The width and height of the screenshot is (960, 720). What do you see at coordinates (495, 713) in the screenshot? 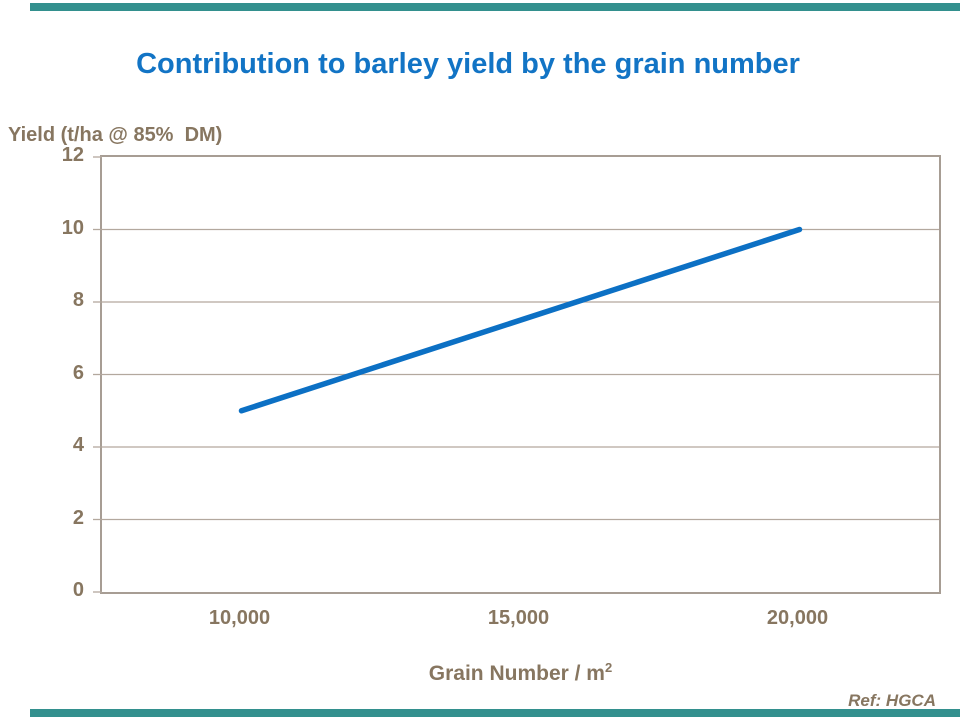
I see `bottom-border-bar` at bounding box center [495, 713].